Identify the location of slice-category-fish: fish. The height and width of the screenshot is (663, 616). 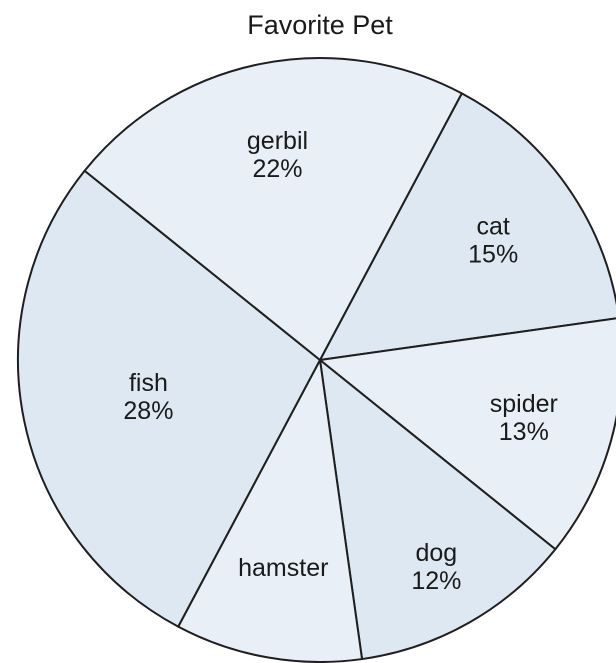
(148, 383).